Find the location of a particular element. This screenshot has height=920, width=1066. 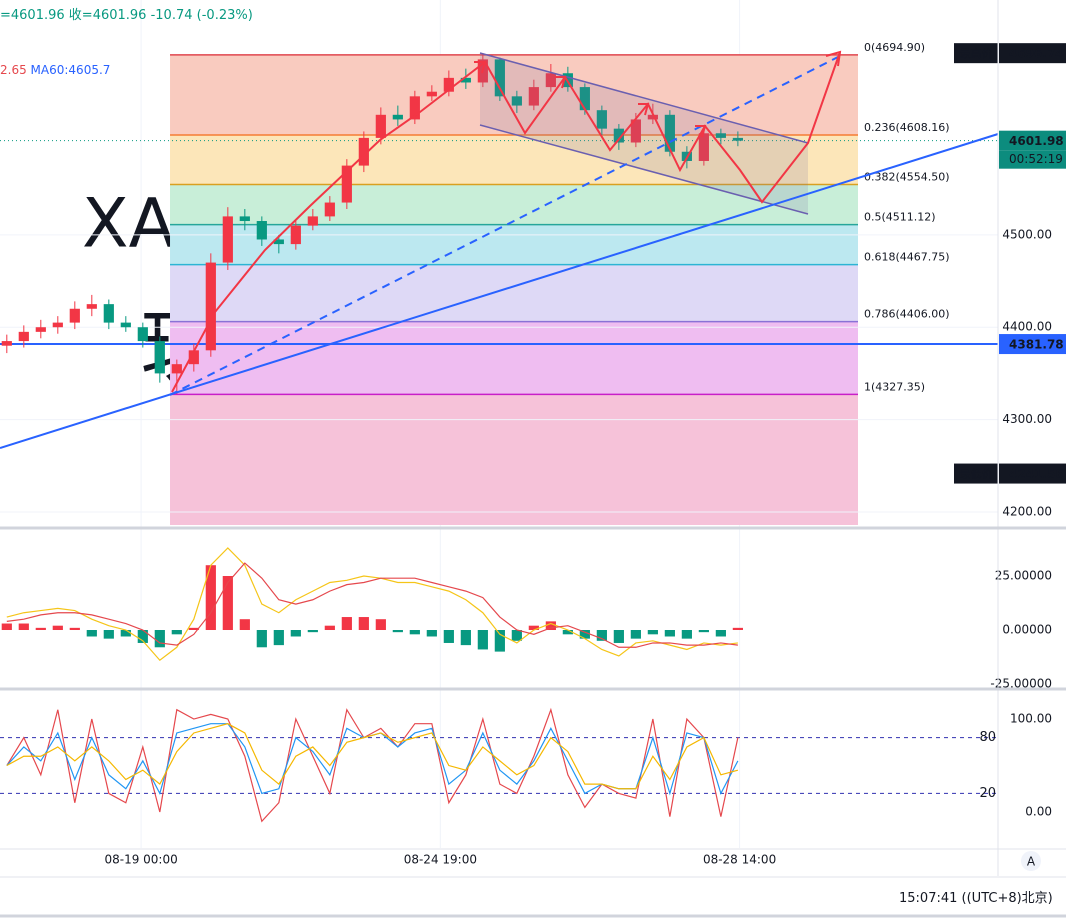

price-title: 最低价 is located at coordinates (976, 474).